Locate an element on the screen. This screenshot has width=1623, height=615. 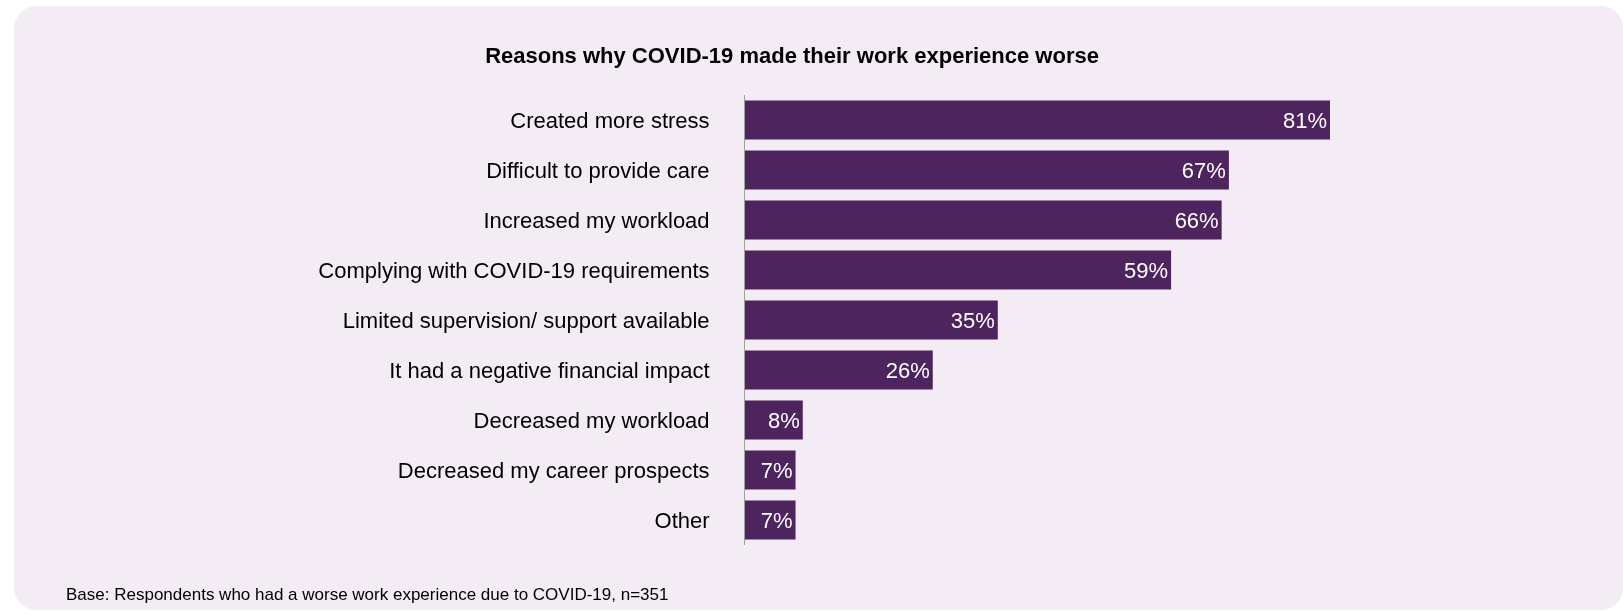
y-tick-label: Increased my workload is located at coordinates (596, 220).